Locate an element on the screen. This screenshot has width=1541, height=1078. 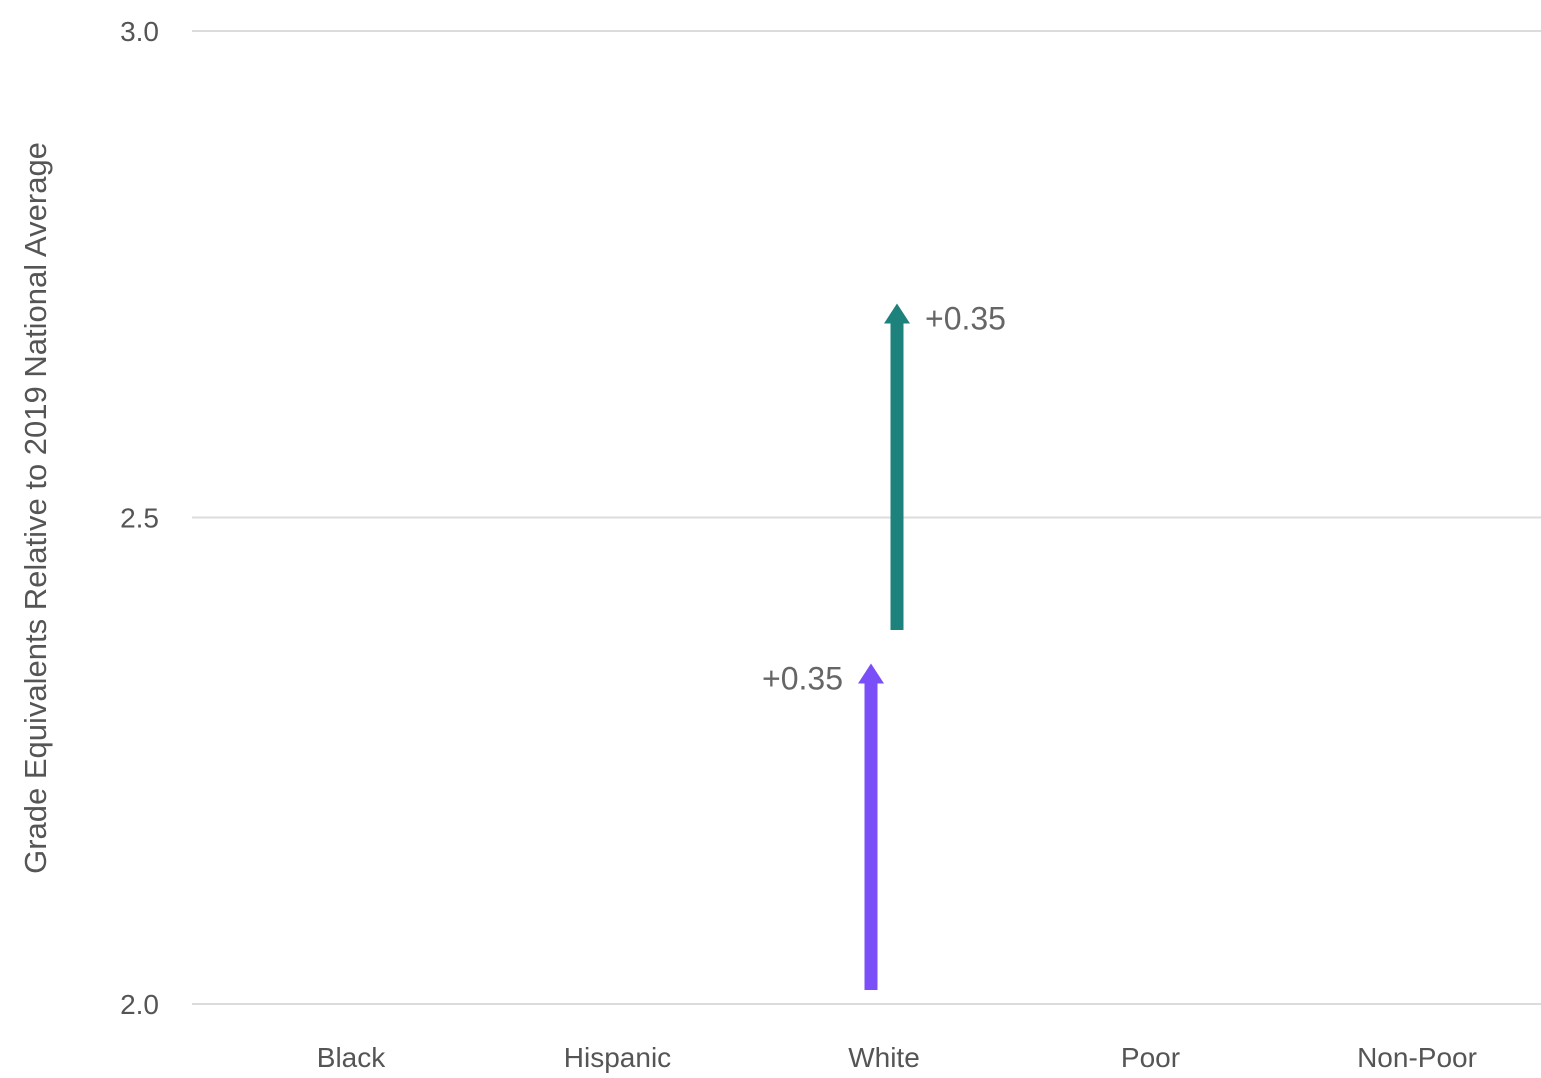
x-category-label: Poor is located at coordinates (1150, 1057).